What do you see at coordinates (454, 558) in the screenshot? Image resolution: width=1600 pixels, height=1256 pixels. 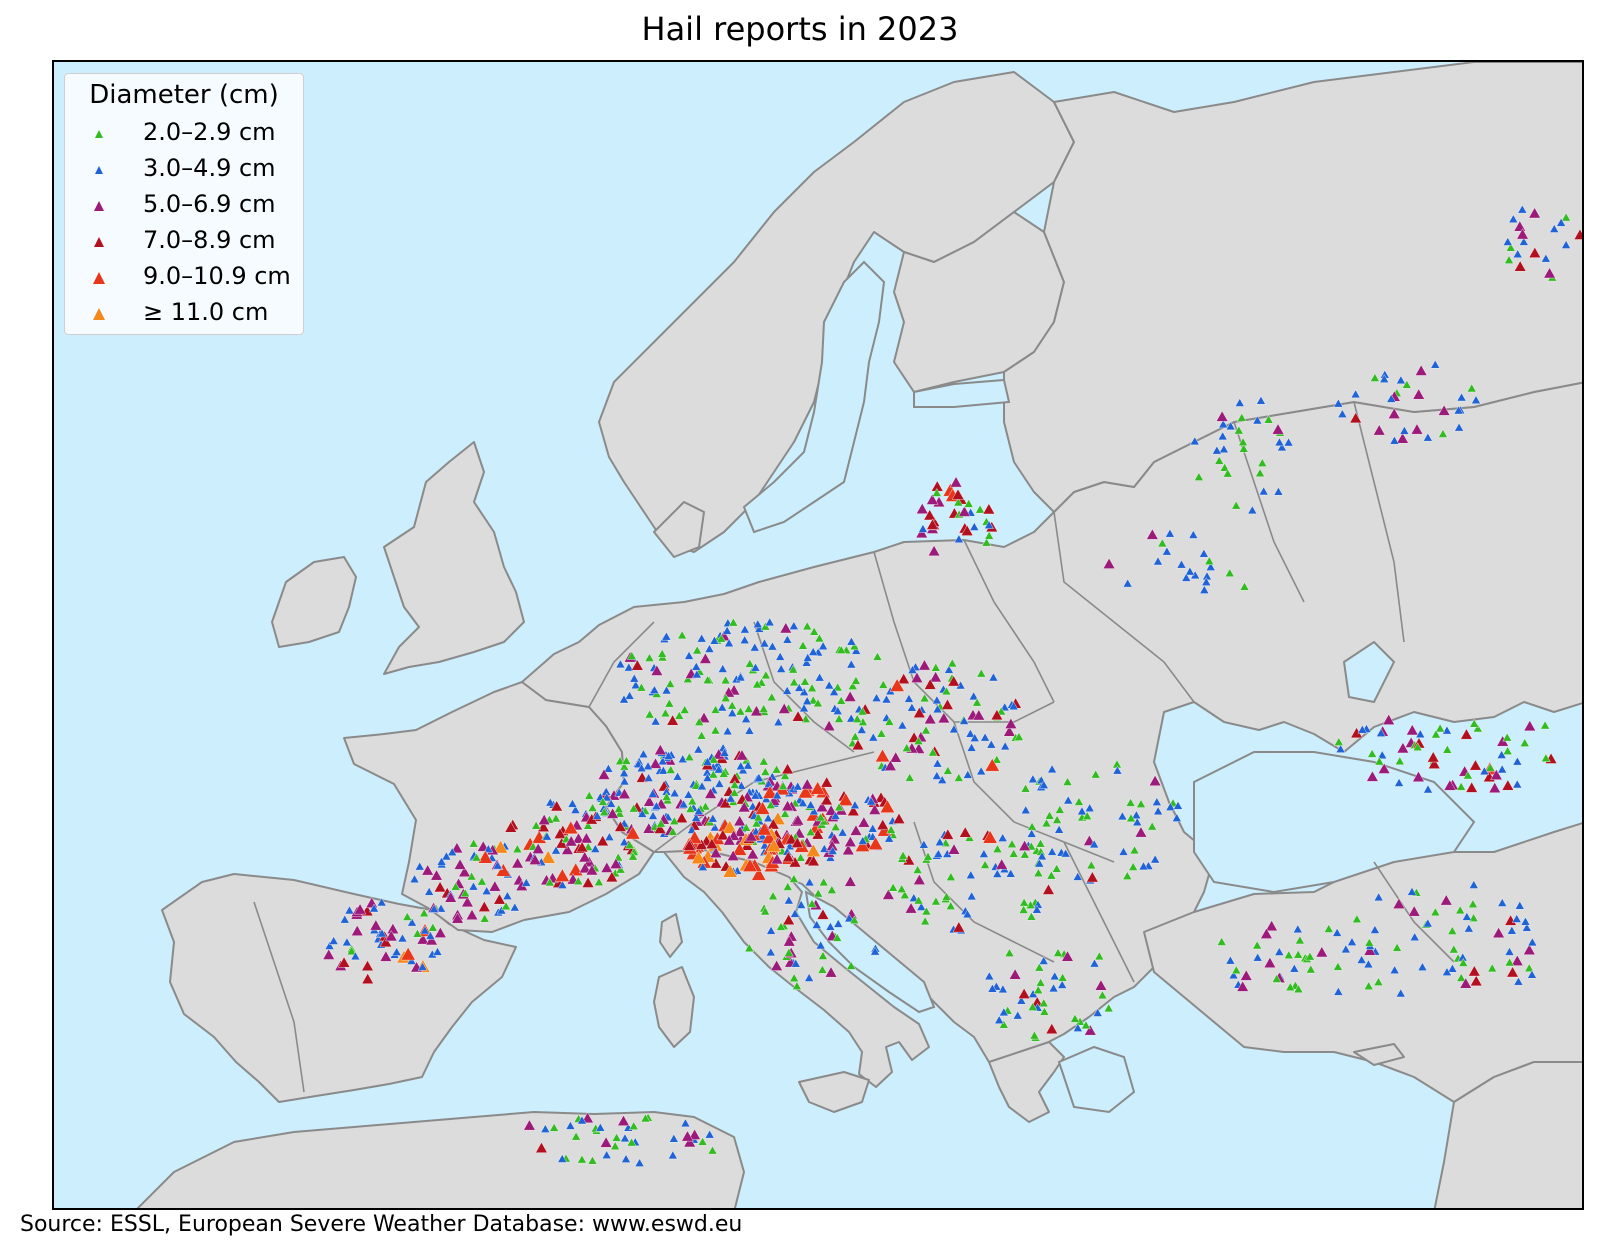 I see `land-great-britain` at bounding box center [454, 558].